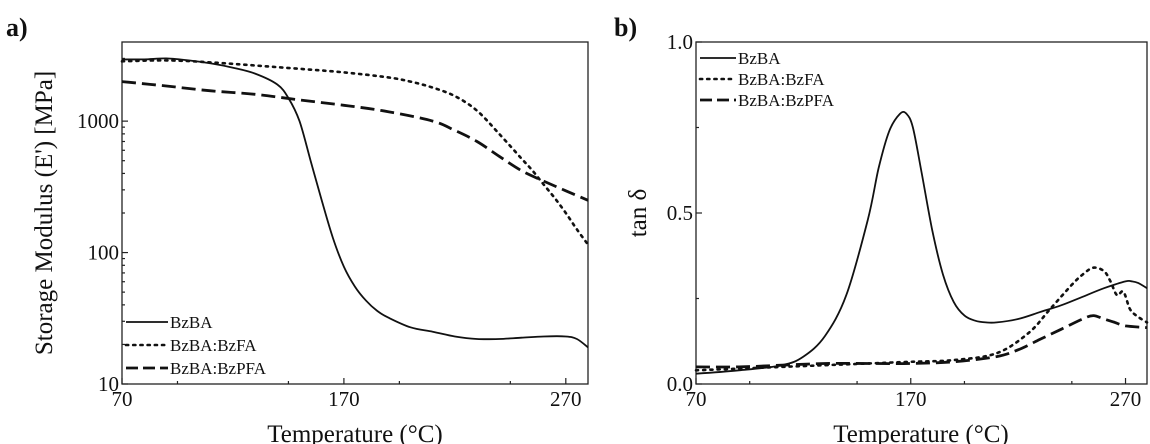 The height and width of the screenshot is (444, 1150). I want to click on panel-b-series-bzba-bzfa-line, so click(921, 319).